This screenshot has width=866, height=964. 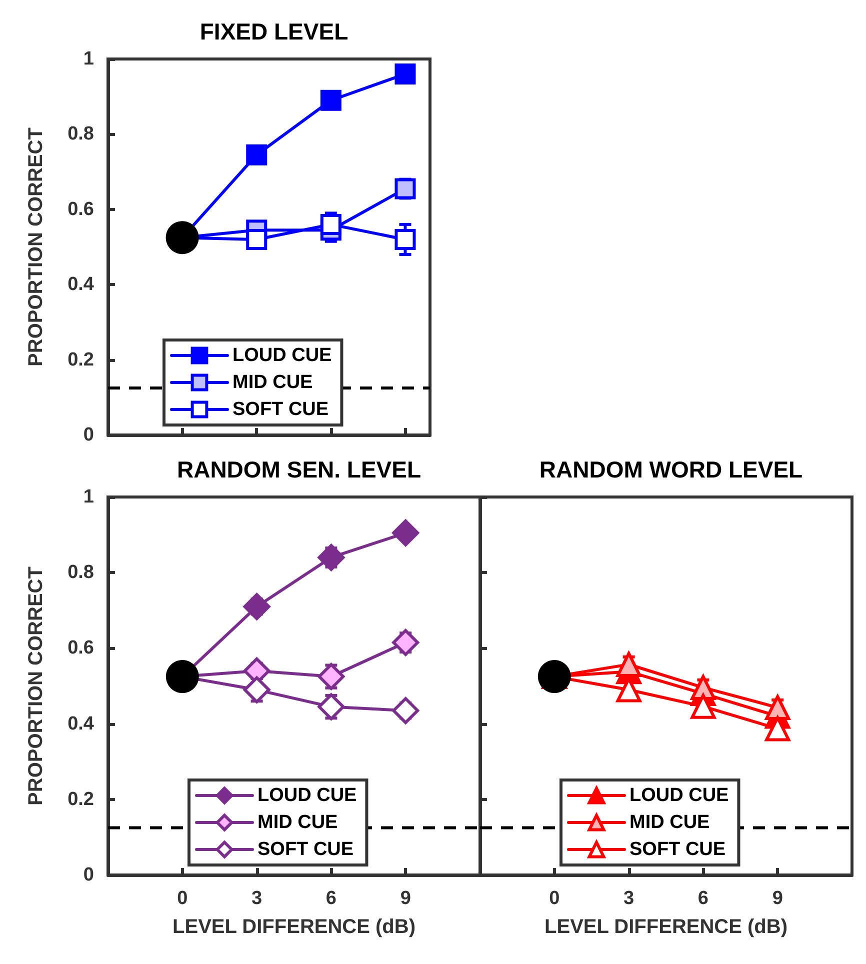 I want to click on chart-title: FIXED LEVEL, so click(x=274, y=31).